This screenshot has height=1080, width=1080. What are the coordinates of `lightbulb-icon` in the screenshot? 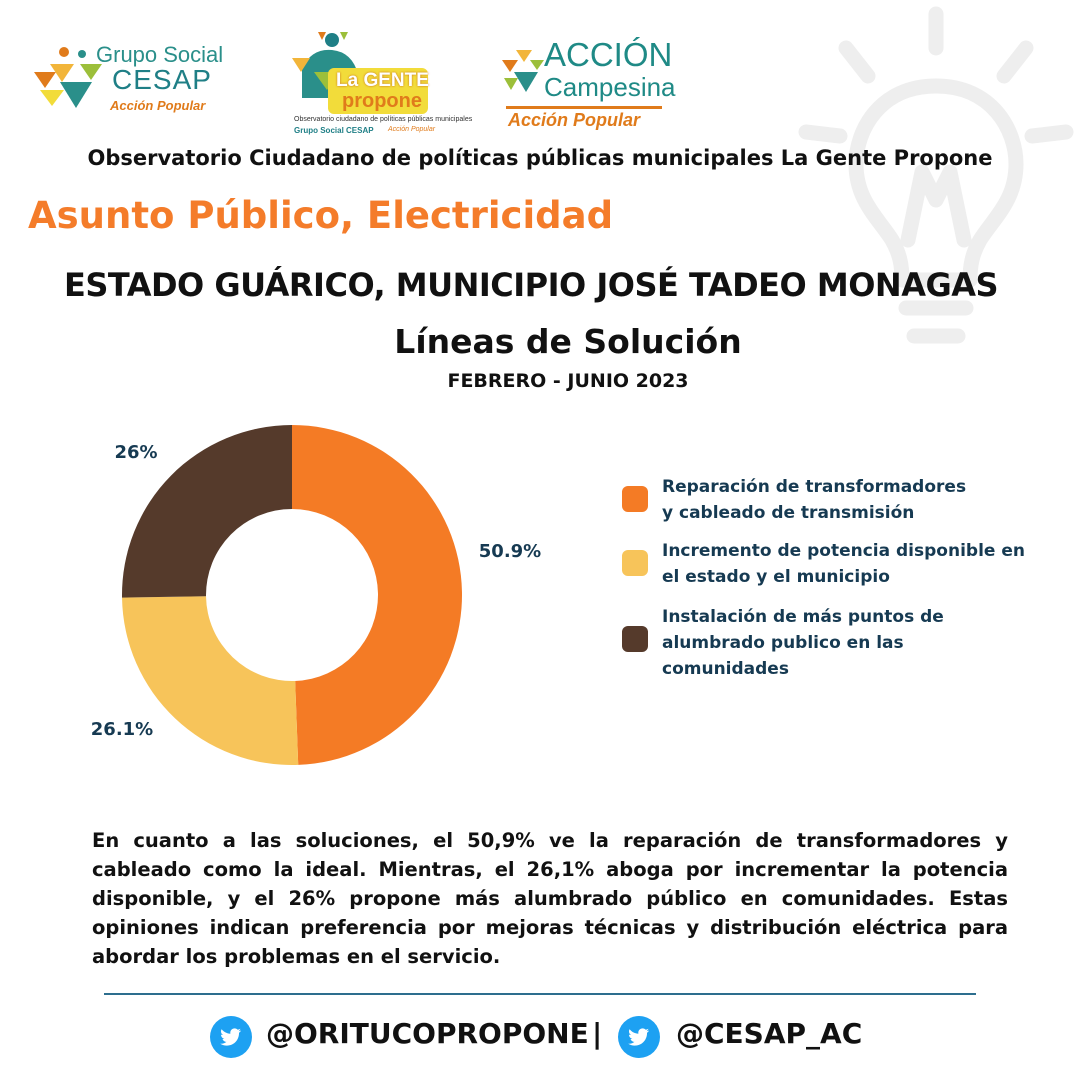 It's located at (936, 175).